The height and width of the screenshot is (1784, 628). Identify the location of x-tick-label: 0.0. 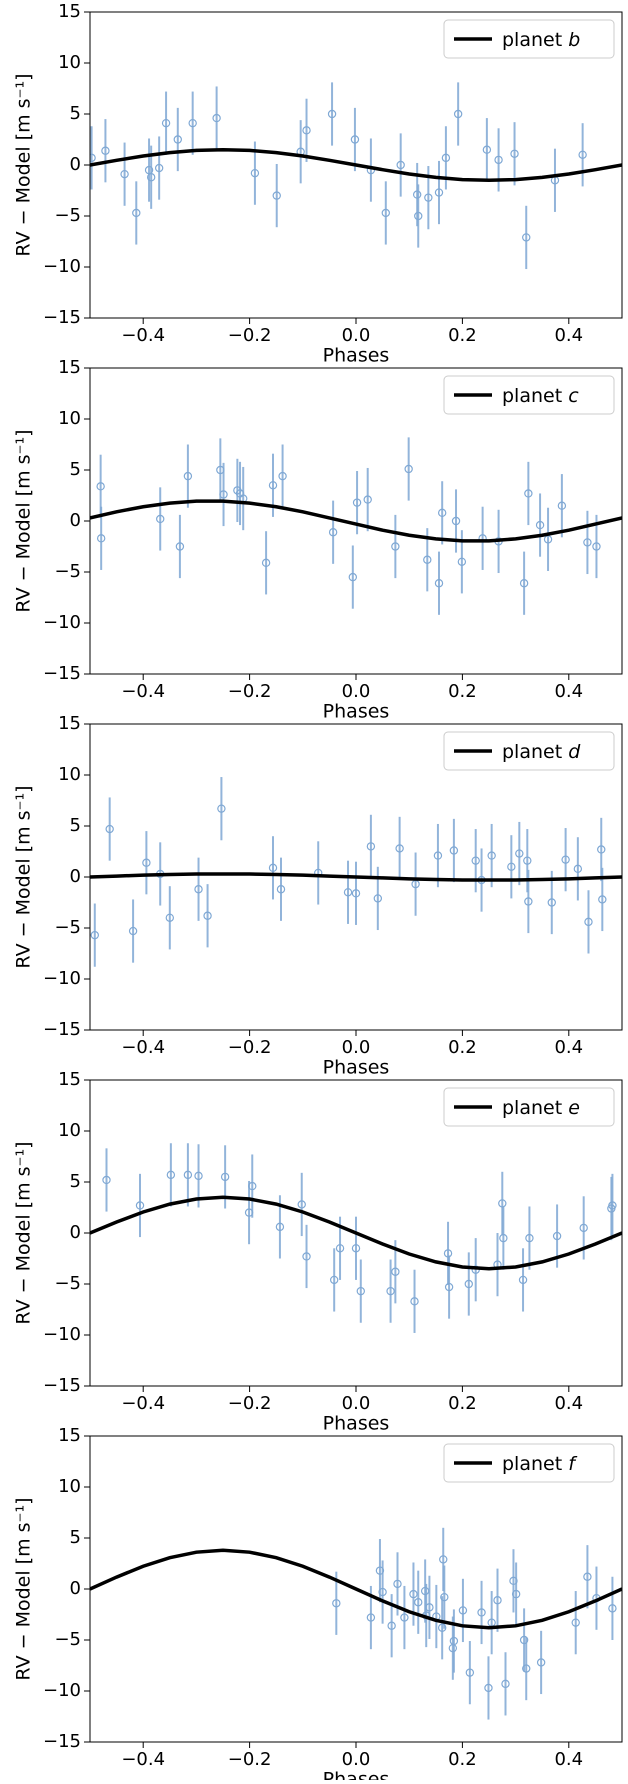
(356, 1759).